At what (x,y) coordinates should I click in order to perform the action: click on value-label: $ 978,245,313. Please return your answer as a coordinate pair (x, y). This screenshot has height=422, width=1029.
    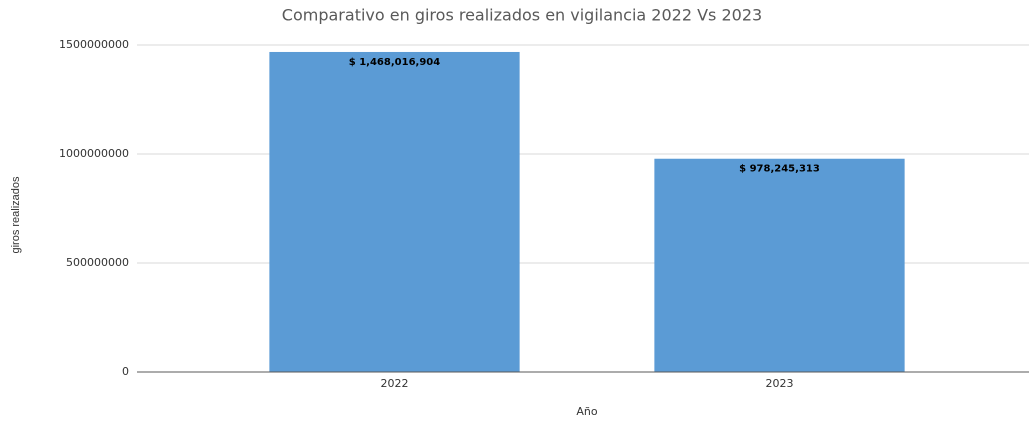
    Looking at the image, I should click on (779, 169).